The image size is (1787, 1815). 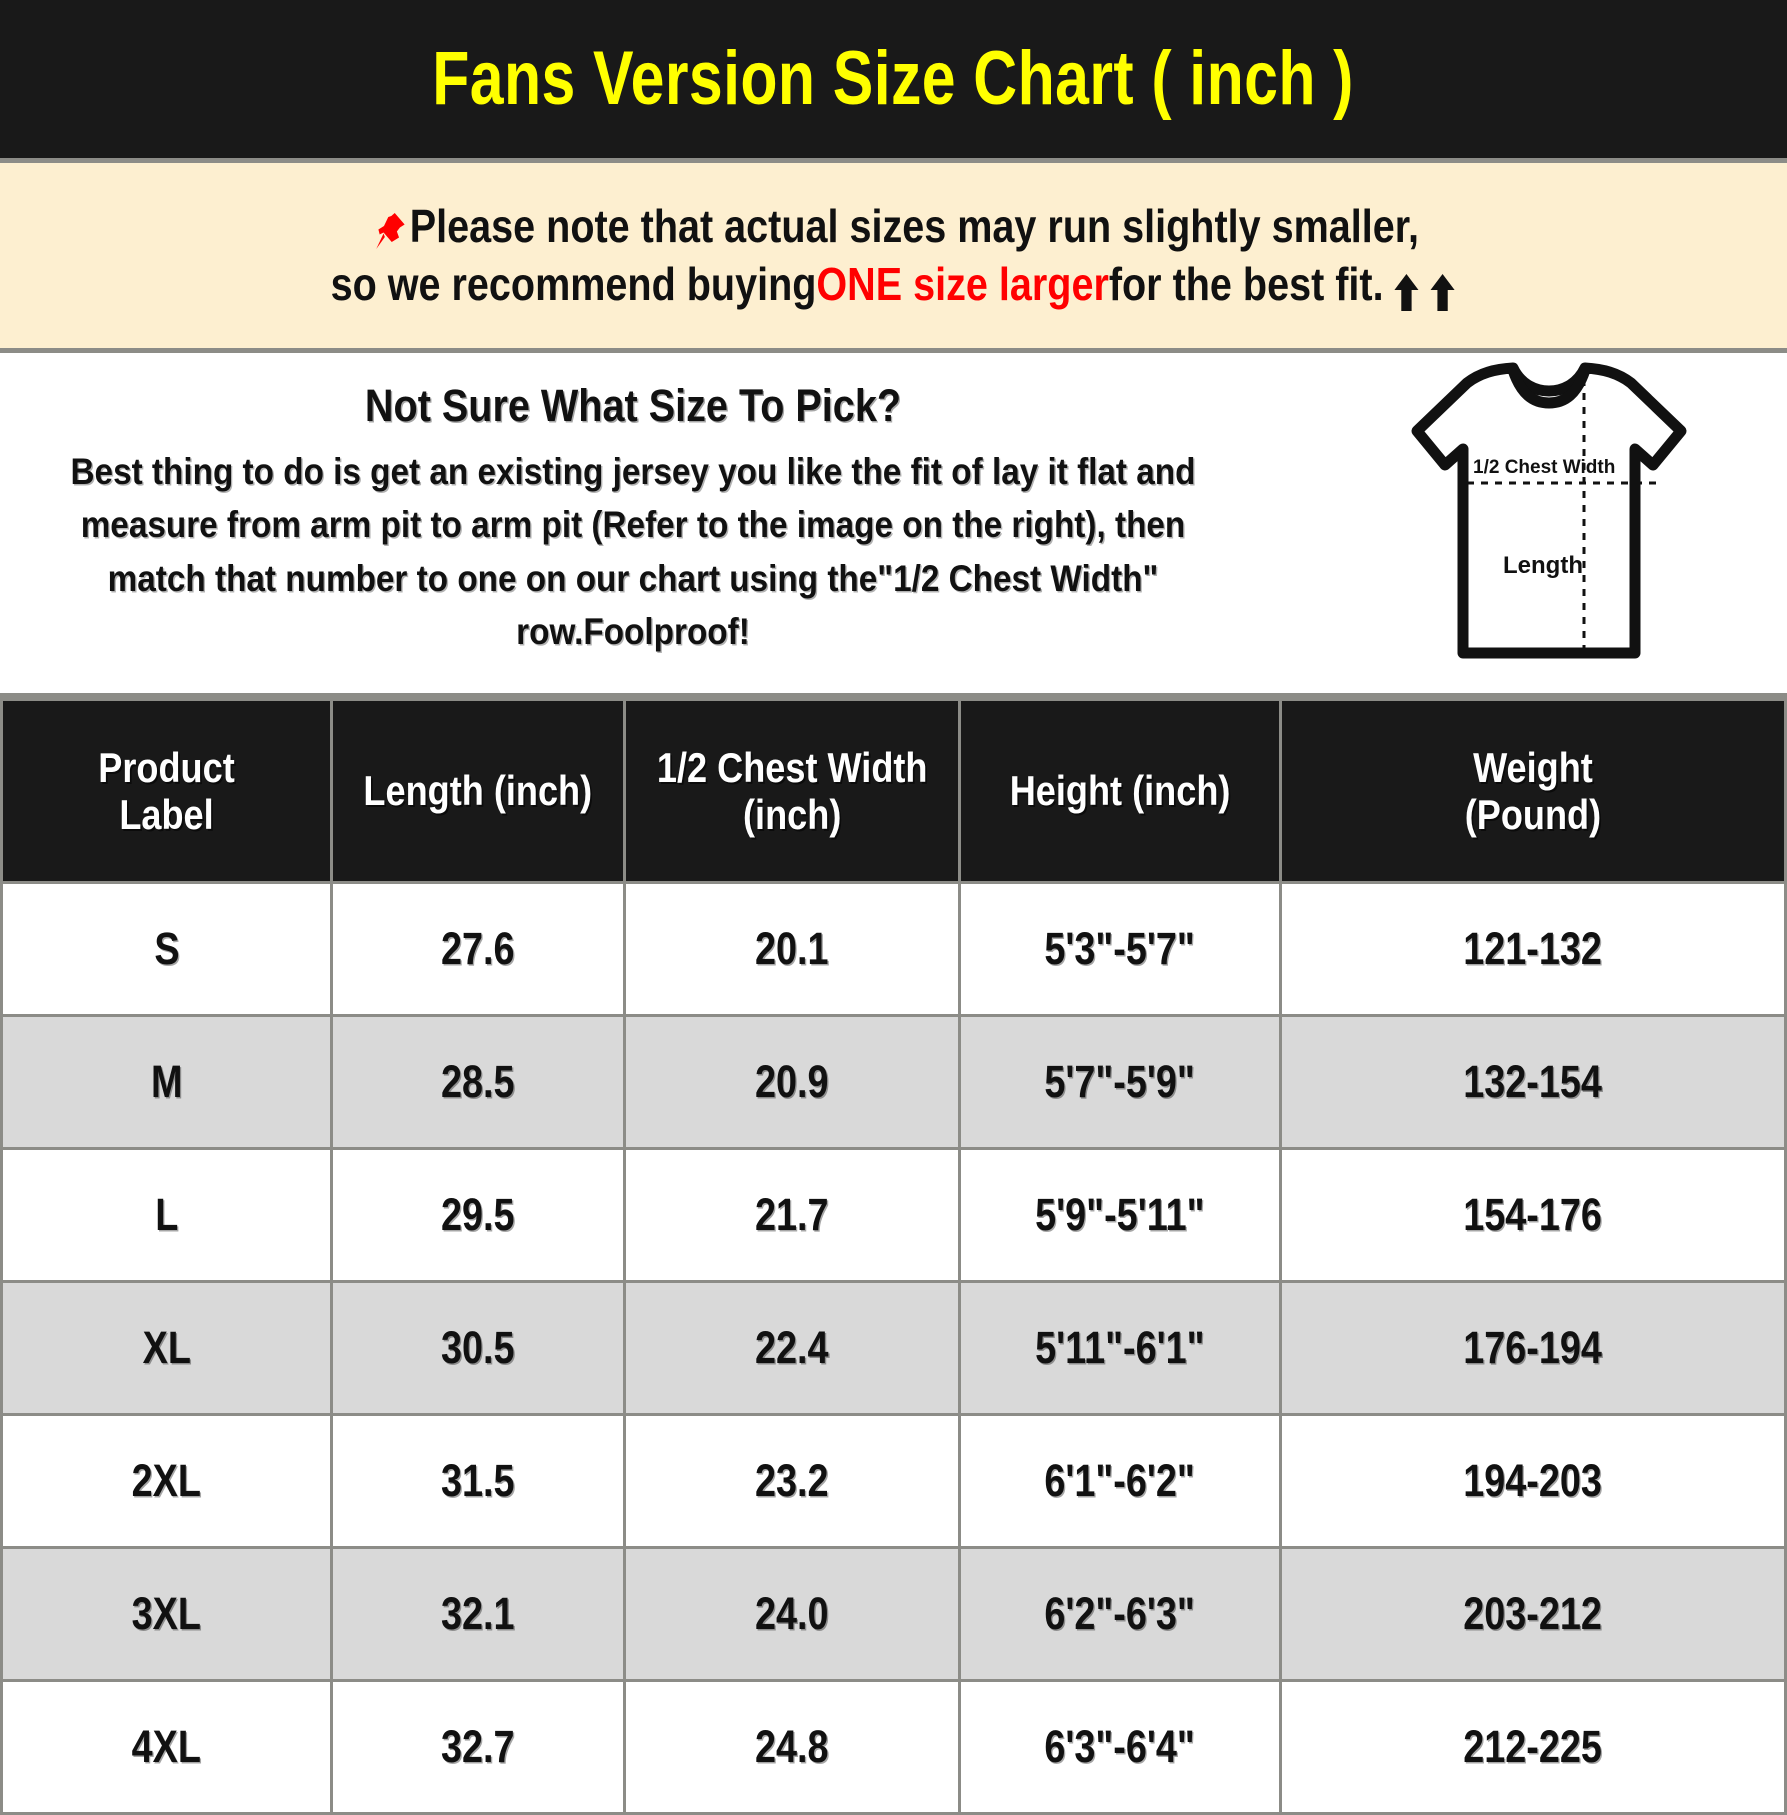 I want to click on cell-size: M, so click(x=167, y=1082).